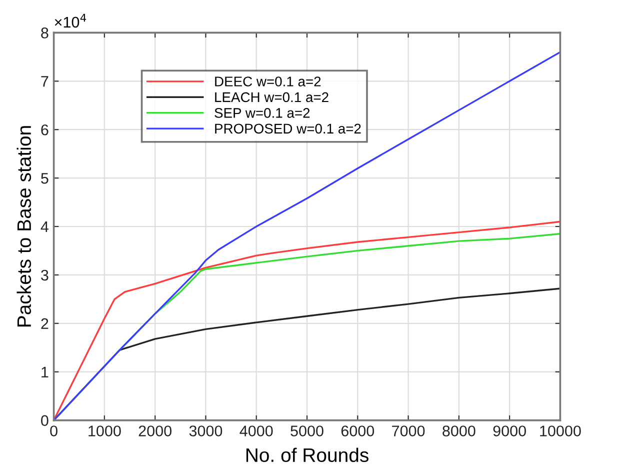 This screenshot has height=467, width=633. I want to click on y-tick-label: 0, so click(44, 420).